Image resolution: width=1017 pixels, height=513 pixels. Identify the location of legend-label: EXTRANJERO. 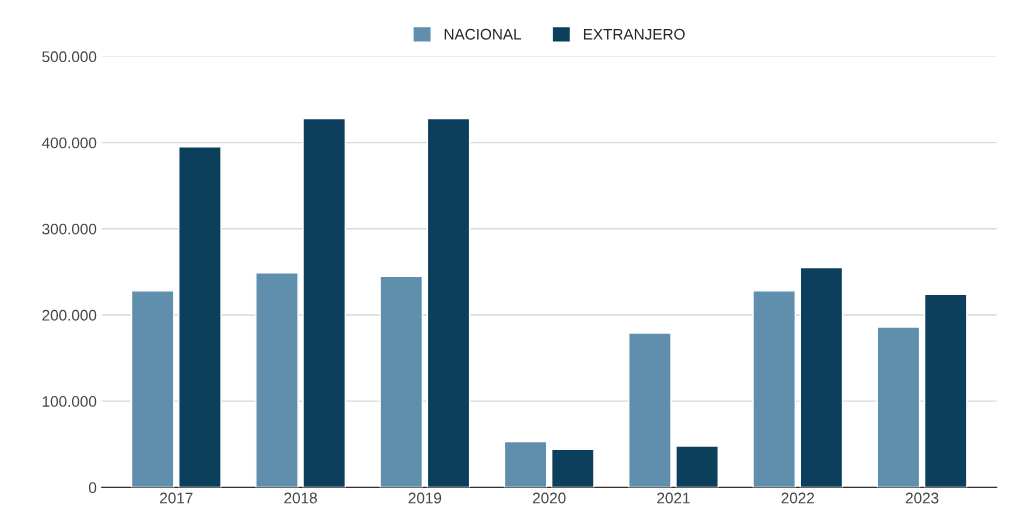
(634, 34).